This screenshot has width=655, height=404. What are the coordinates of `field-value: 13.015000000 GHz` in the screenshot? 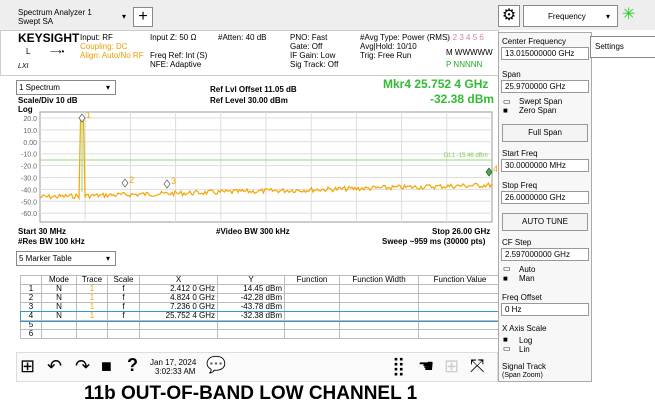 It's located at (545, 53).